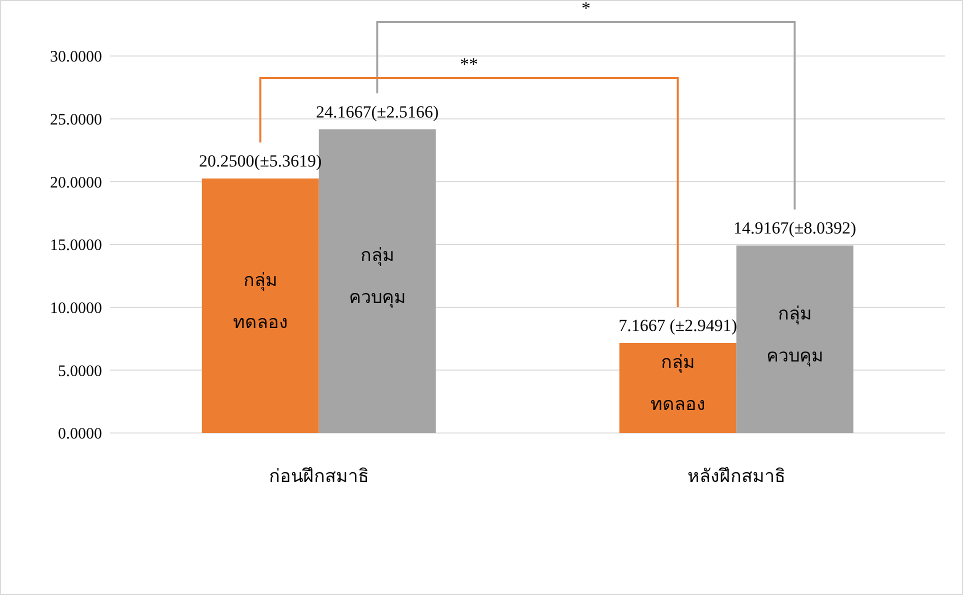  I want to click on annotation: **, so click(469, 64).